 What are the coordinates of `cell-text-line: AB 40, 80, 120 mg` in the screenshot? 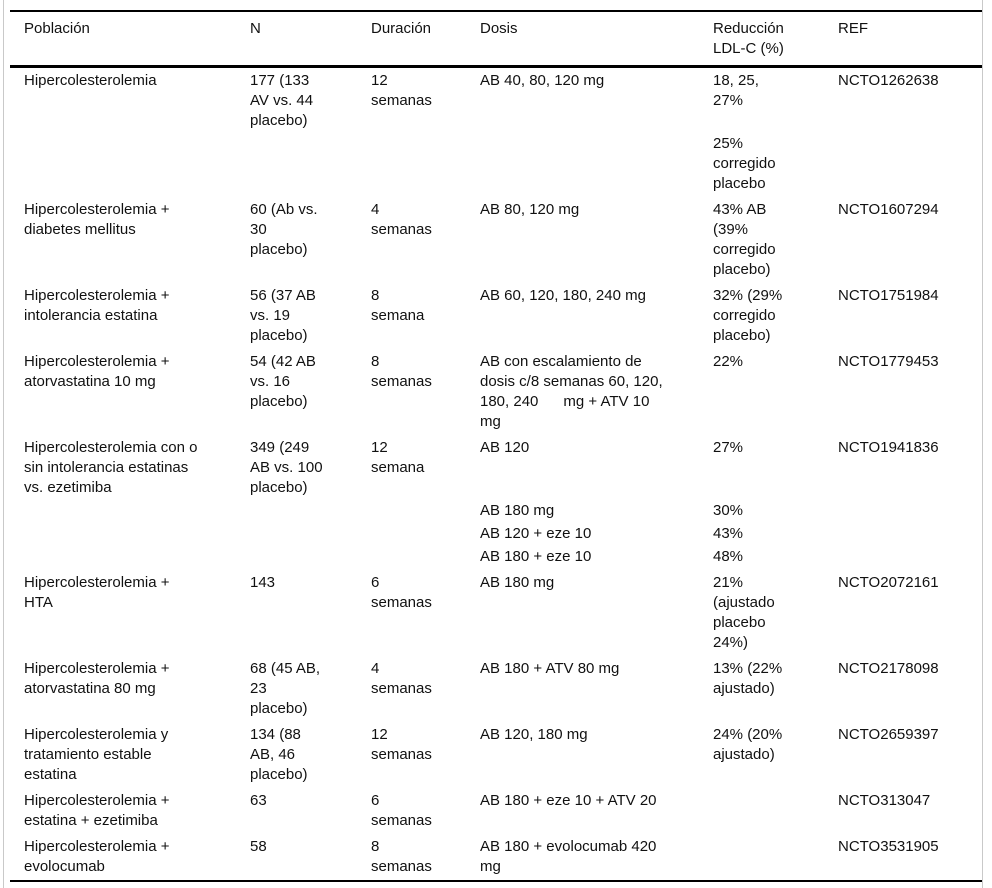 It's located at (542, 80).